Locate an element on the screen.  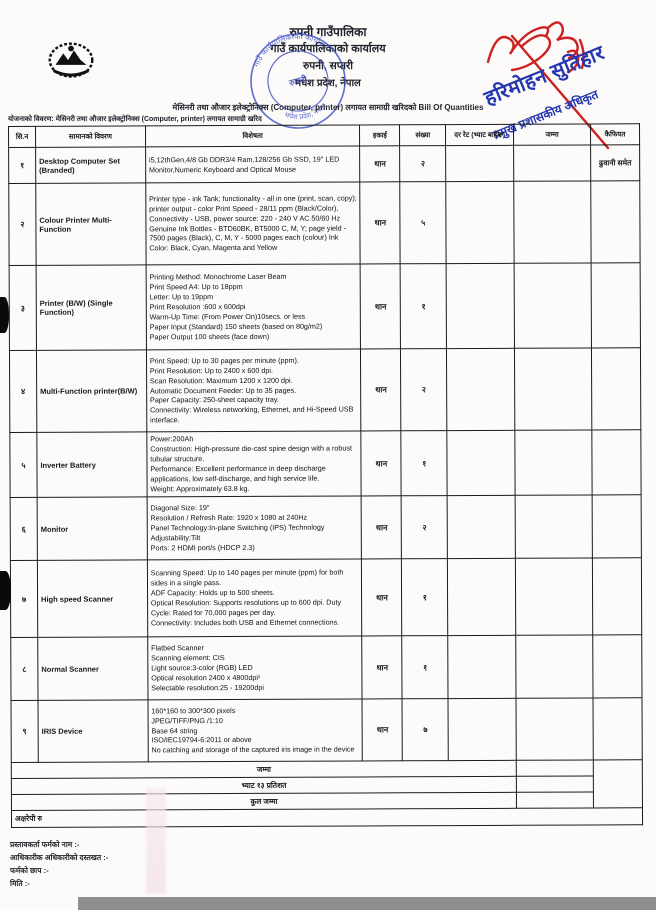
col-header-rate: दर रेट (भ्याट बाहेक) is located at coordinates (479, 135).